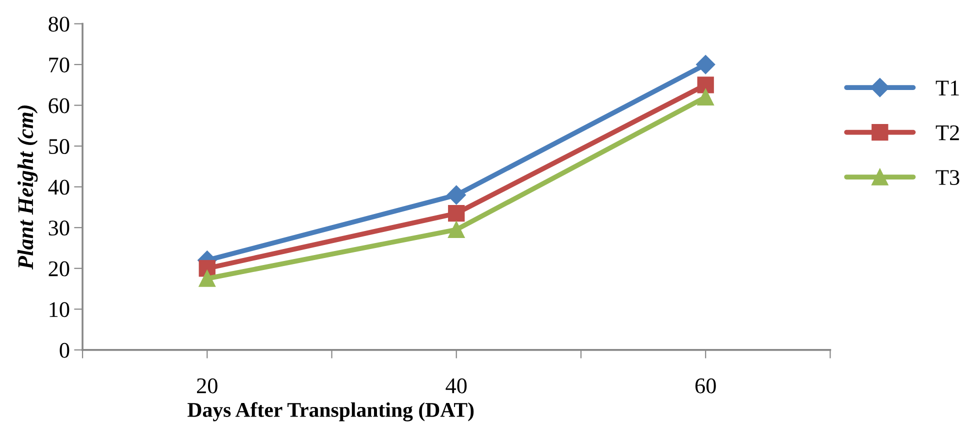 The width and height of the screenshot is (971, 432). What do you see at coordinates (948, 178) in the screenshot?
I see `legend-label: T3` at bounding box center [948, 178].